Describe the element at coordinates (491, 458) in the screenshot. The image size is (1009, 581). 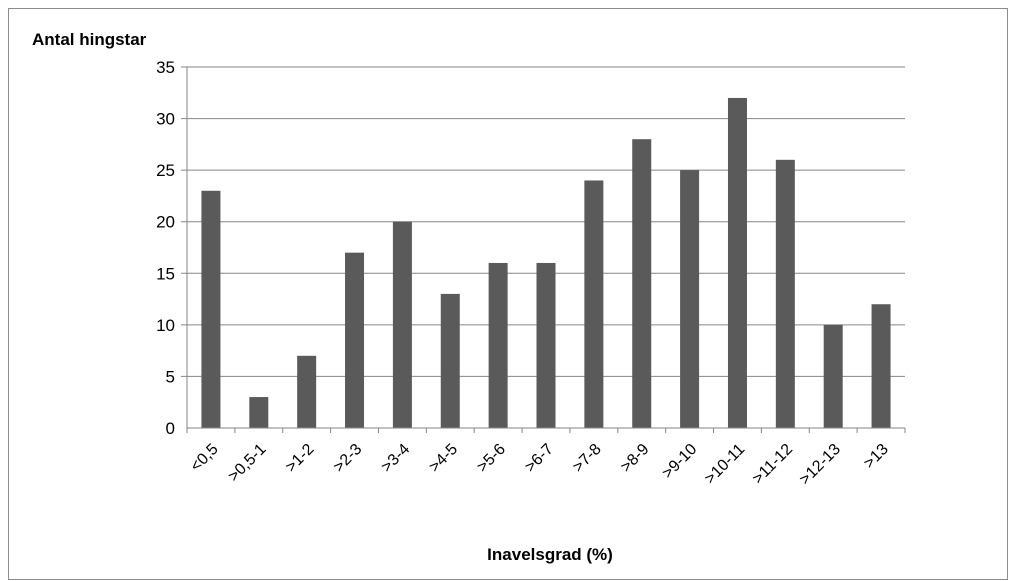
I see `x-tick-label: >5-6` at that location.